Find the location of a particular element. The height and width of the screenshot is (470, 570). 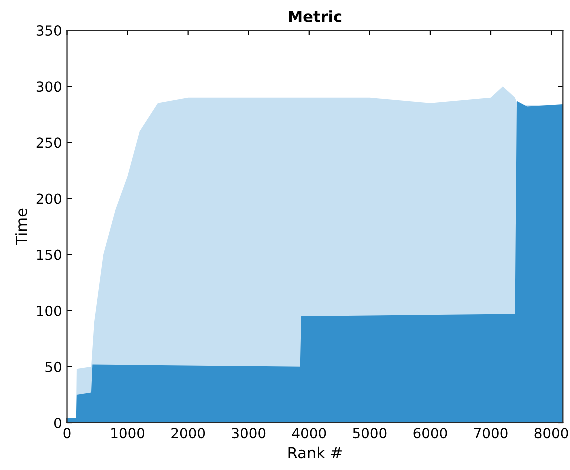

x-tick-label: 4000 is located at coordinates (309, 433).